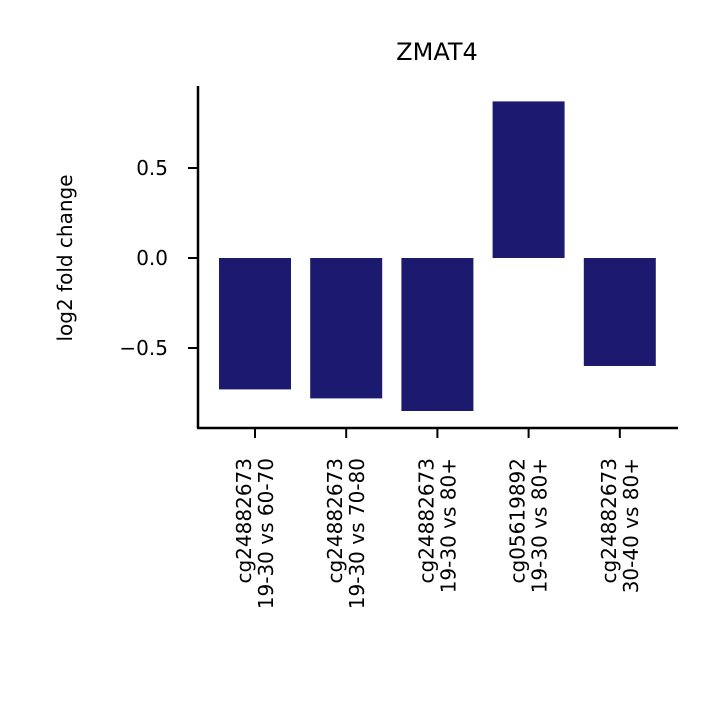 The height and width of the screenshot is (708, 708). What do you see at coordinates (518, 521) in the screenshot?
I see `x-tick-label-line: cg05619892` at bounding box center [518, 521].